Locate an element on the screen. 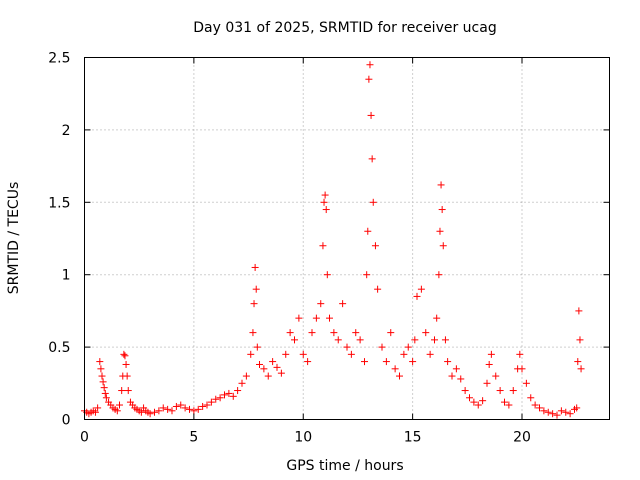  x-tick-label: 20 is located at coordinates (522, 438).